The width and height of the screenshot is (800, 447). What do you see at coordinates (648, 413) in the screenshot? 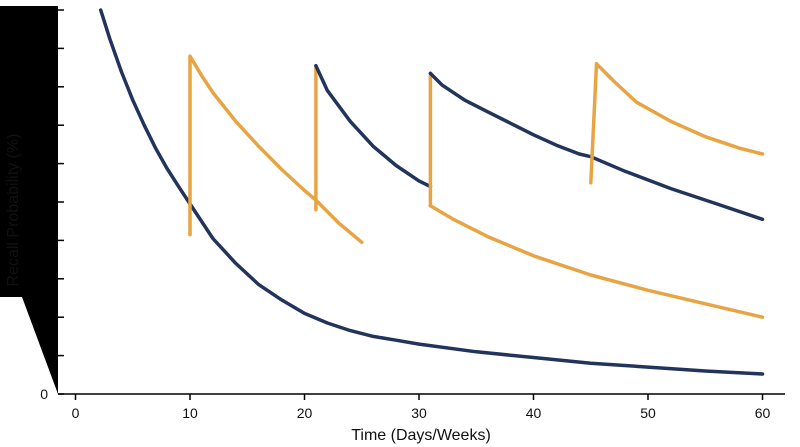
I see `x-tick-label: 50` at bounding box center [648, 413].